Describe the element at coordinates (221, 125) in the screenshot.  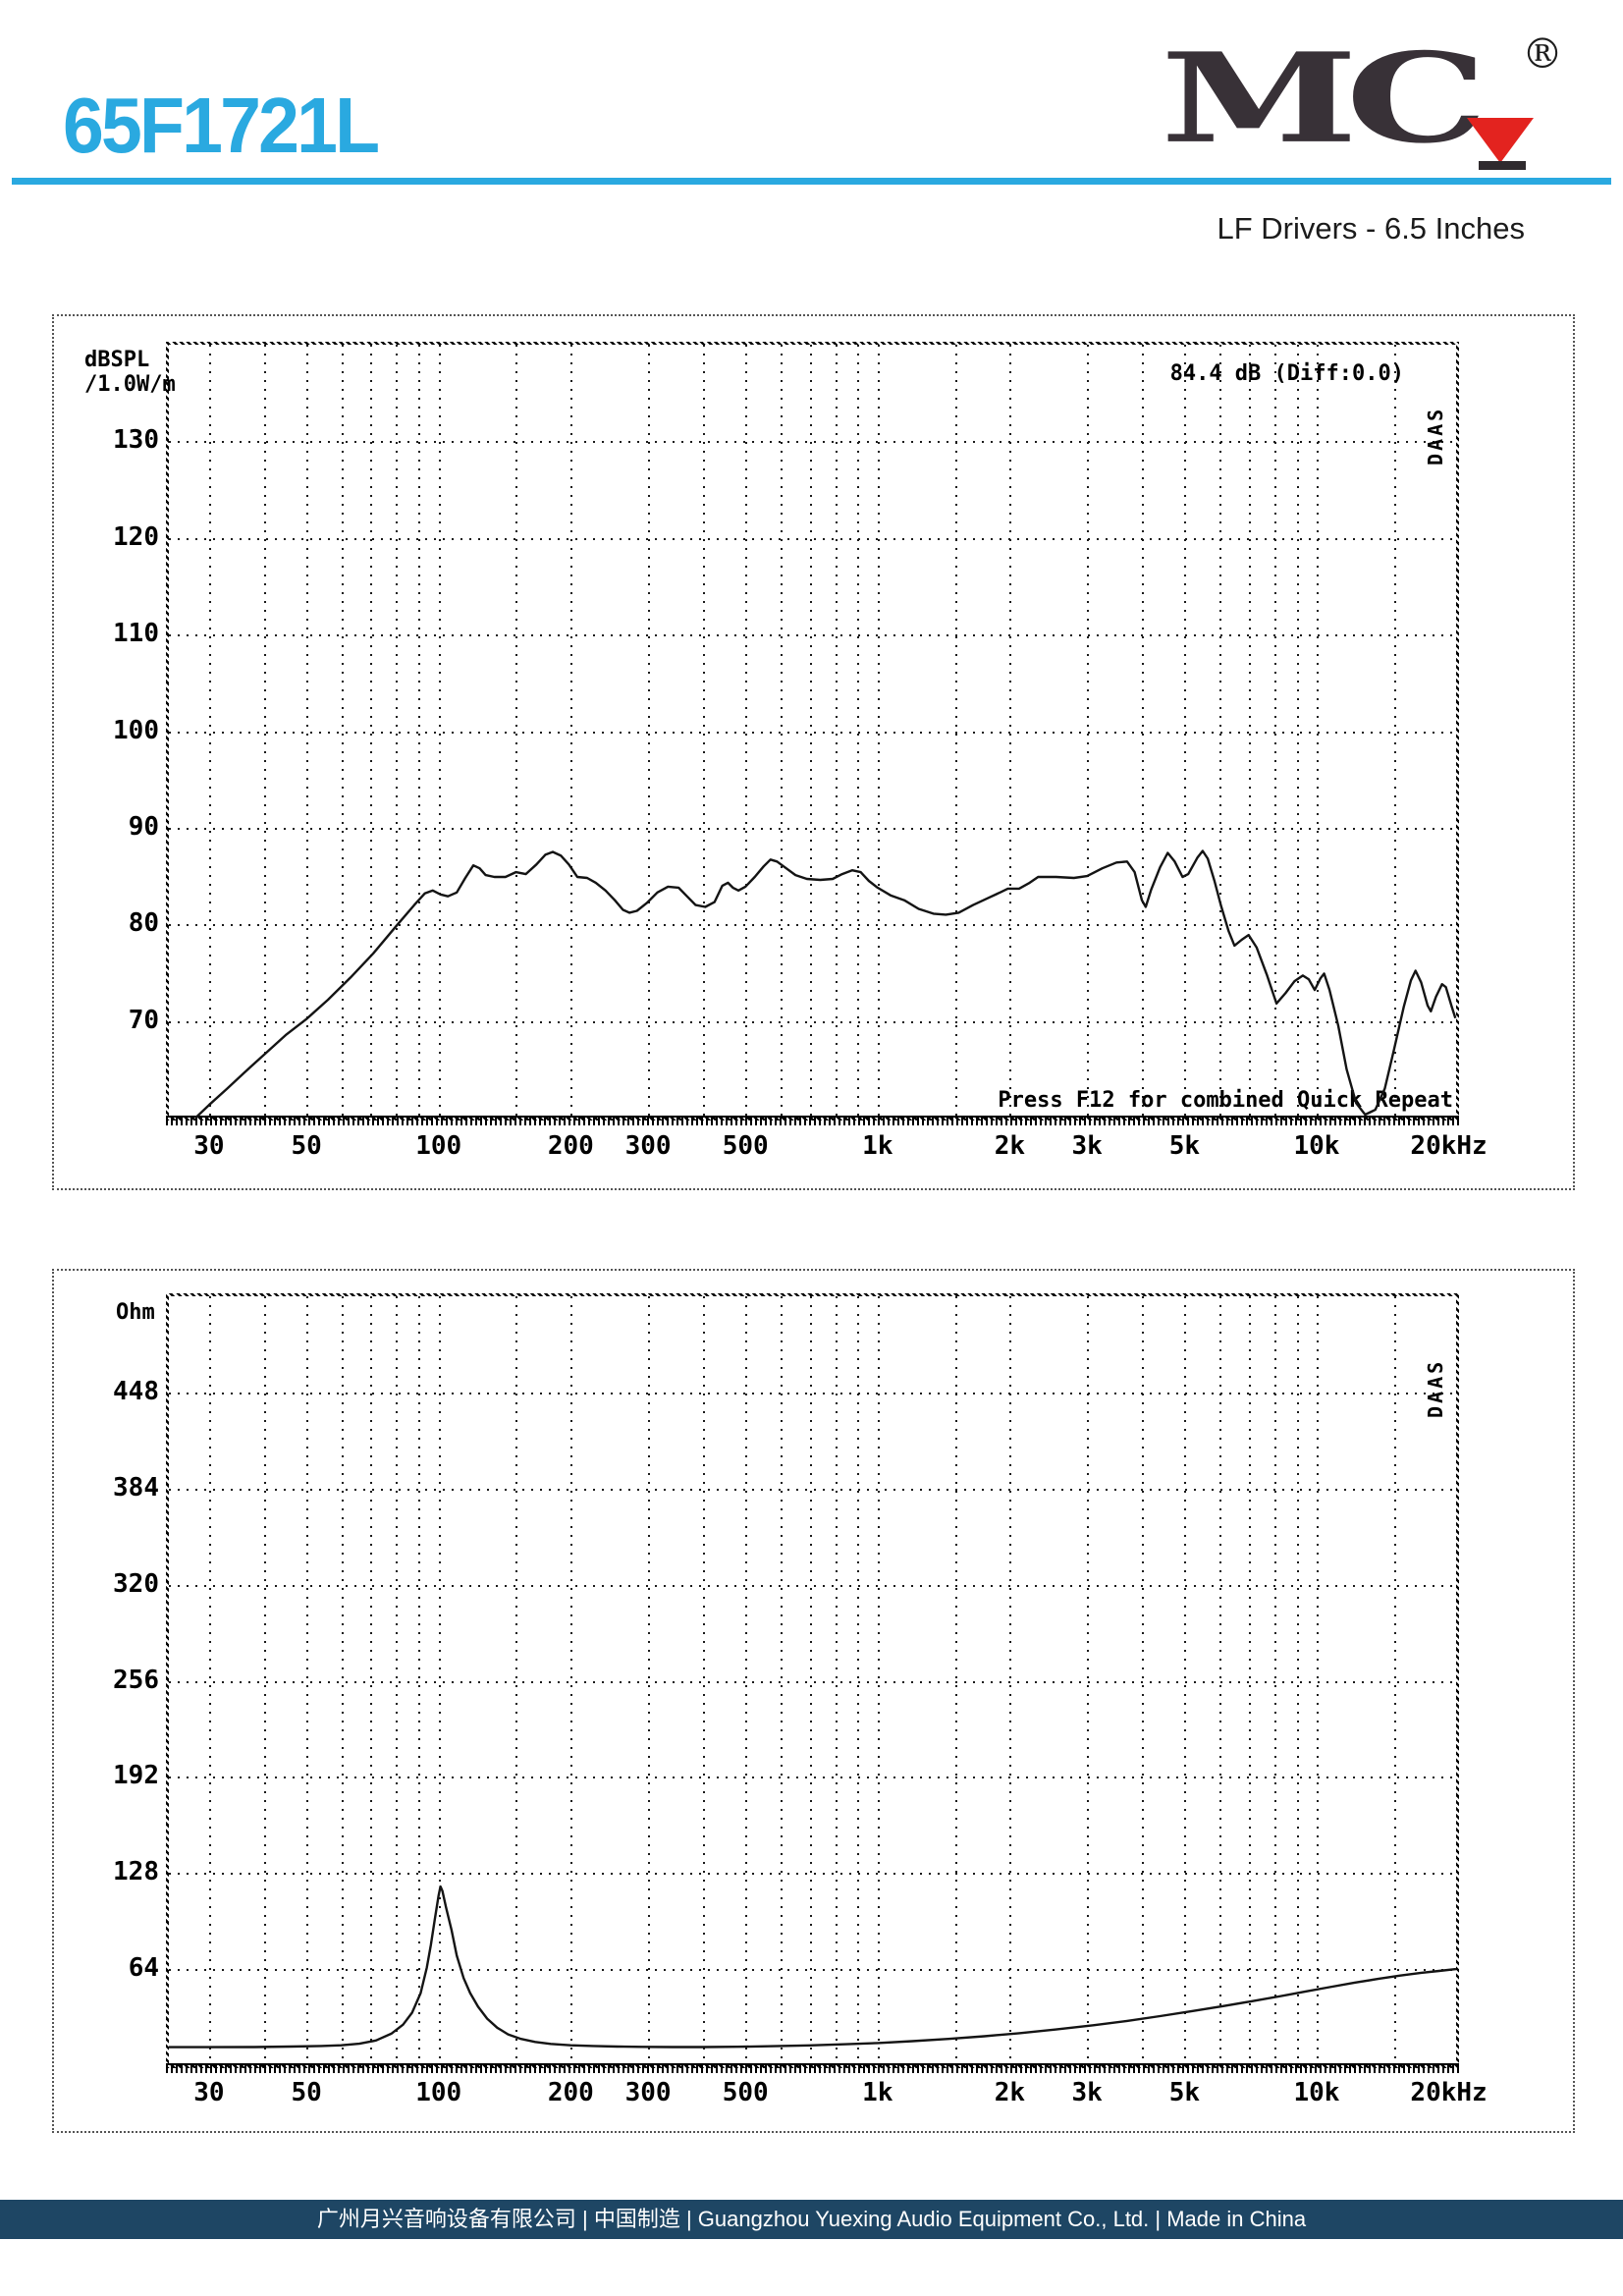
I see `page-title: 65F1721L` at that location.